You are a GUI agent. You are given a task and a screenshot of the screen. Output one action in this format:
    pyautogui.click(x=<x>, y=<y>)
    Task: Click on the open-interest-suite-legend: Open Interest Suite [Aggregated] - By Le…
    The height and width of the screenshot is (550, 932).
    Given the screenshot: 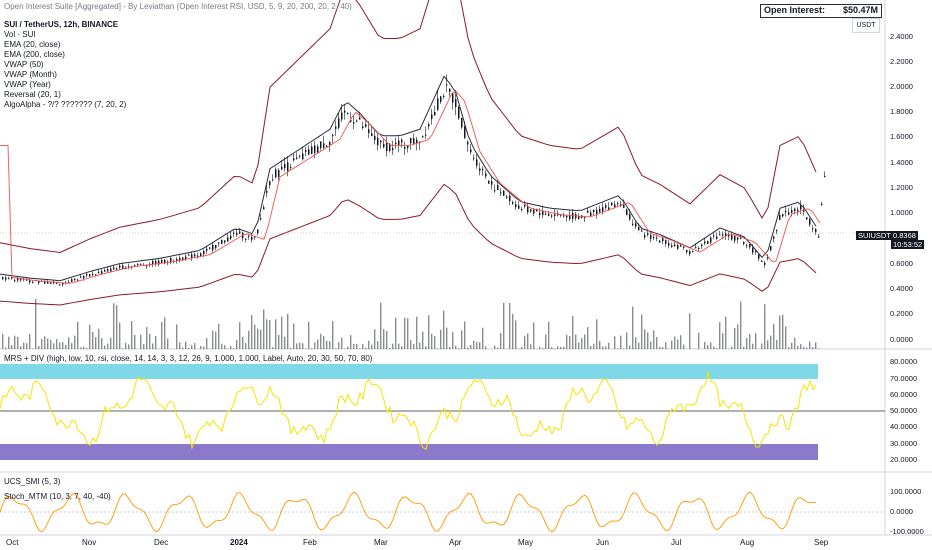 What is the action you would take?
    pyautogui.click(x=178, y=6)
    